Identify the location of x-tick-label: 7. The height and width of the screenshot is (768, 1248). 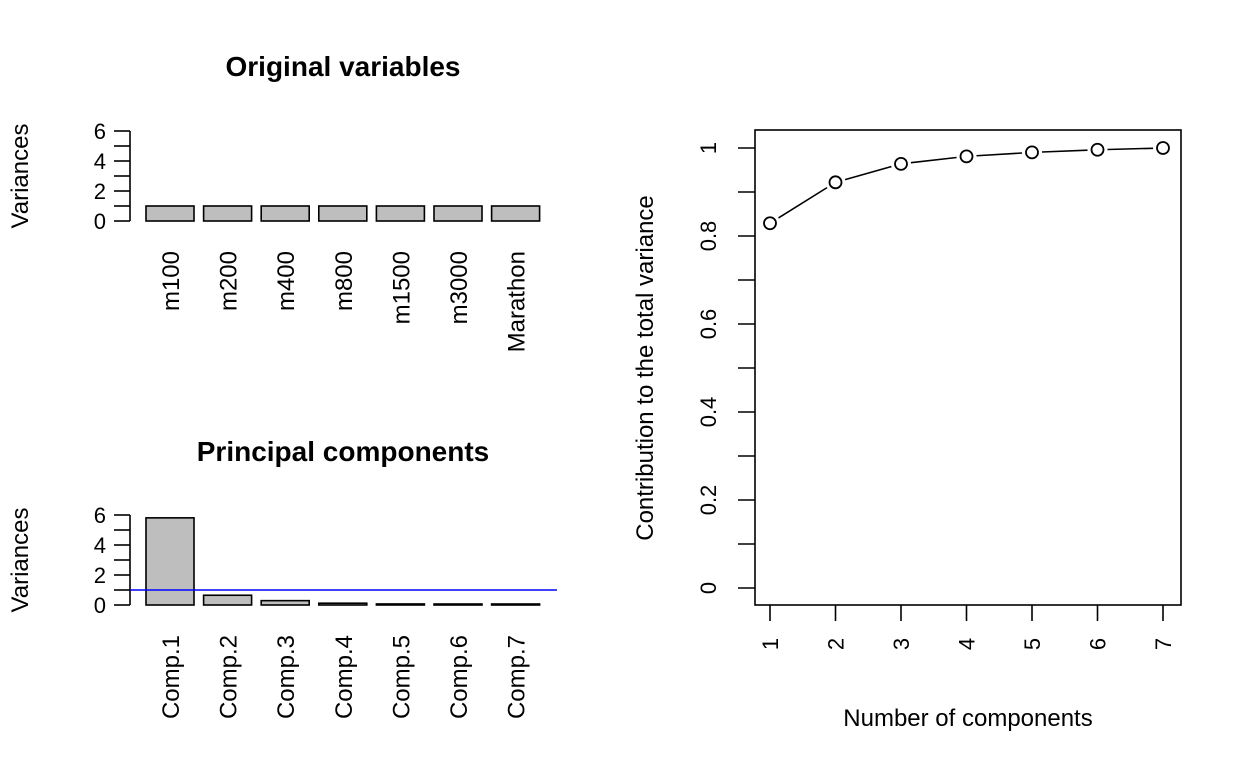
(1163, 644).